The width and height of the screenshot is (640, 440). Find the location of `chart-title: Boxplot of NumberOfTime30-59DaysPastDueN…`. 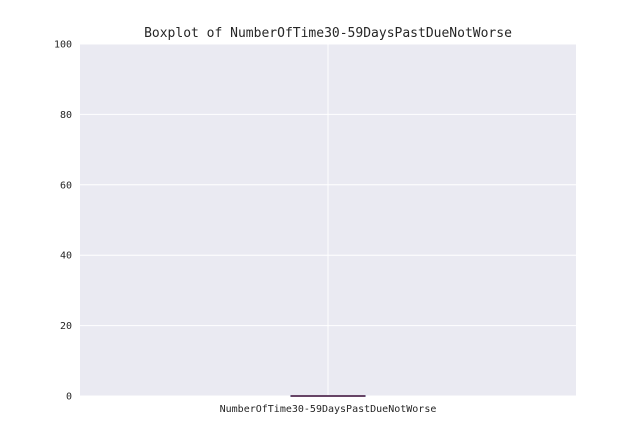

chart-title: Boxplot of NumberOfTime30-59DaysPastDueN… is located at coordinates (328, 33).